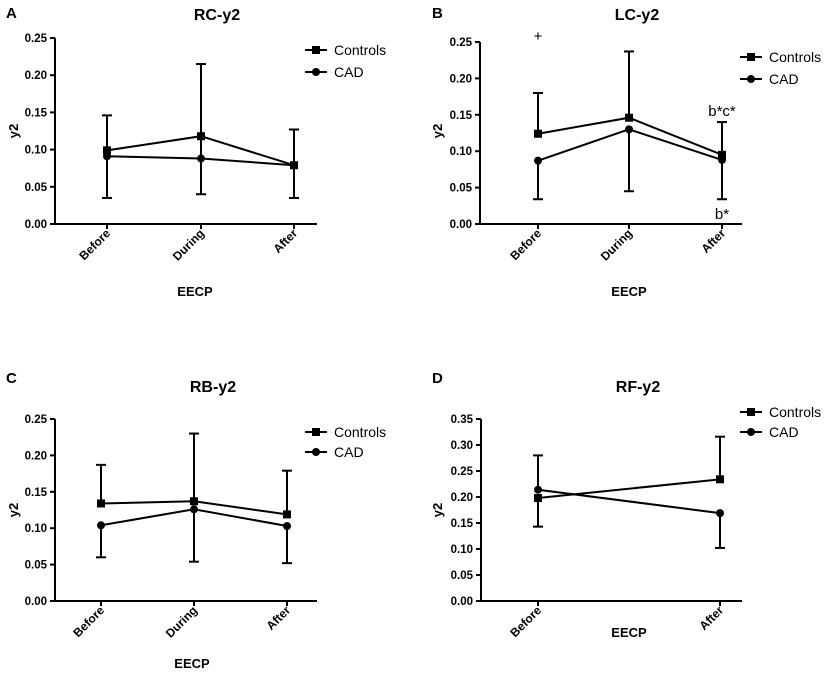 The image size is (829, 673). Describe the element at coordinates (538, 36) in the screenshot. I see `annotation: +` at that location.